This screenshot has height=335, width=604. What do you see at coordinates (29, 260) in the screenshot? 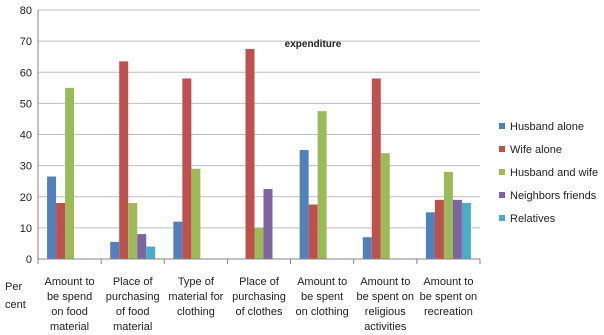
I see `y-tick-label: 0` at bounding box center [29, 260].